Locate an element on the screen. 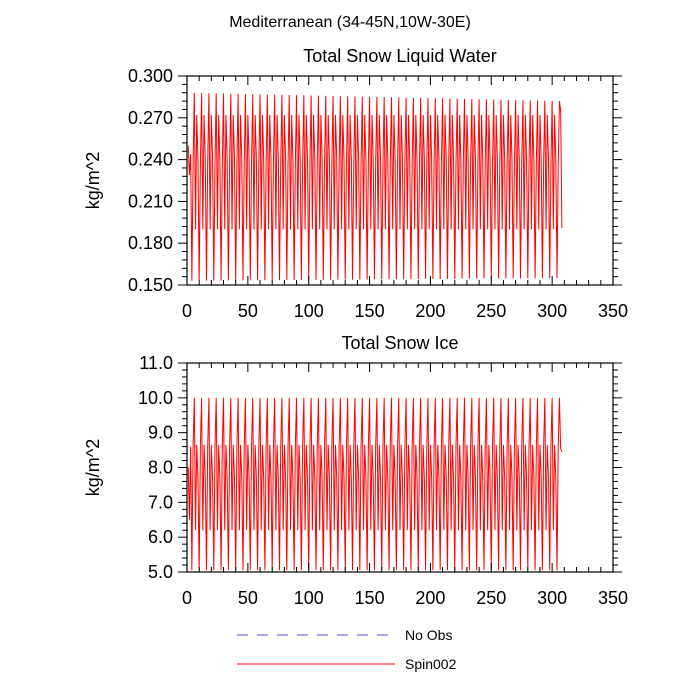 The width and height of the screenshot is (700, 700). y-tick-label: 0.300 is located at coordinates (150, 76).